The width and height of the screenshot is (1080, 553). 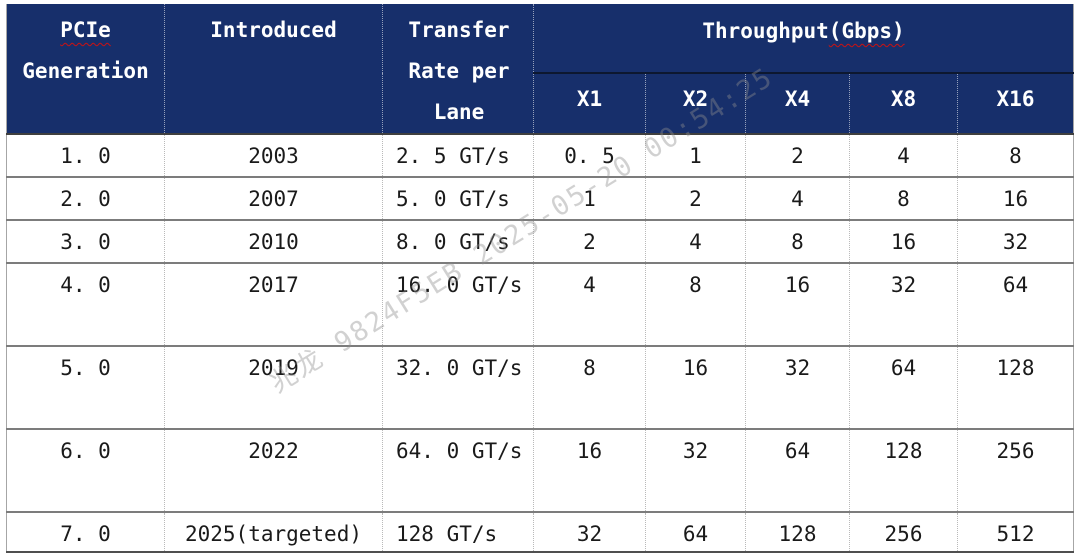 What do you see at coordinates (273, 387) in the screenshot?
I see `cell-introduced: 2019` at bounding box center [273, 387].